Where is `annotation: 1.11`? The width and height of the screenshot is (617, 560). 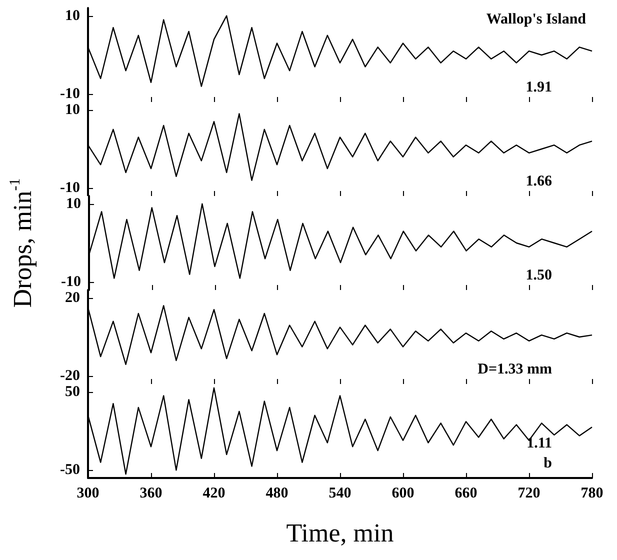
annotation: 1.11 is located at coordinates (539, 444).